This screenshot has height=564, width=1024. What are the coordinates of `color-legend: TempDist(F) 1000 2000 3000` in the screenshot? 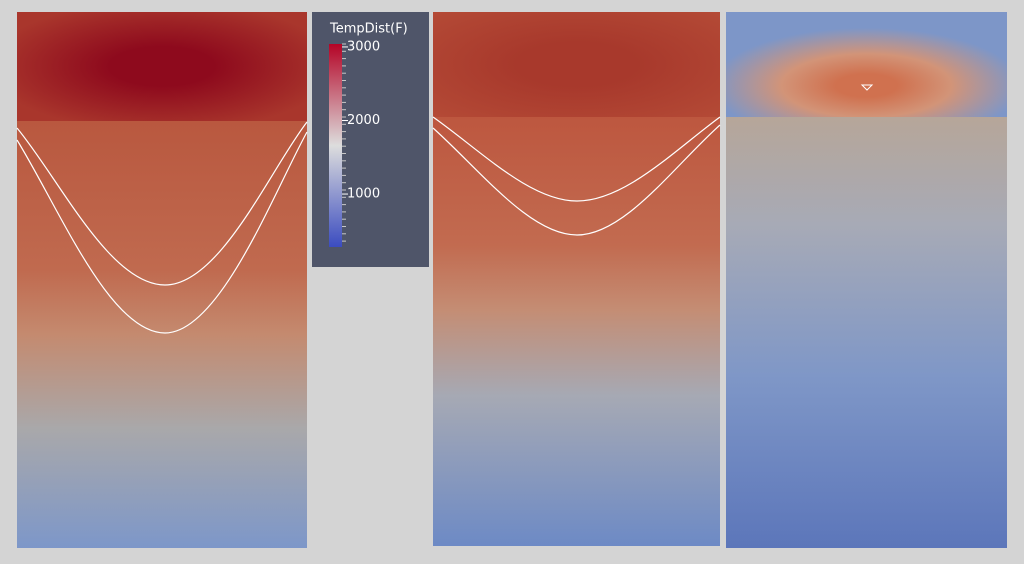 It's located at (370, 139).